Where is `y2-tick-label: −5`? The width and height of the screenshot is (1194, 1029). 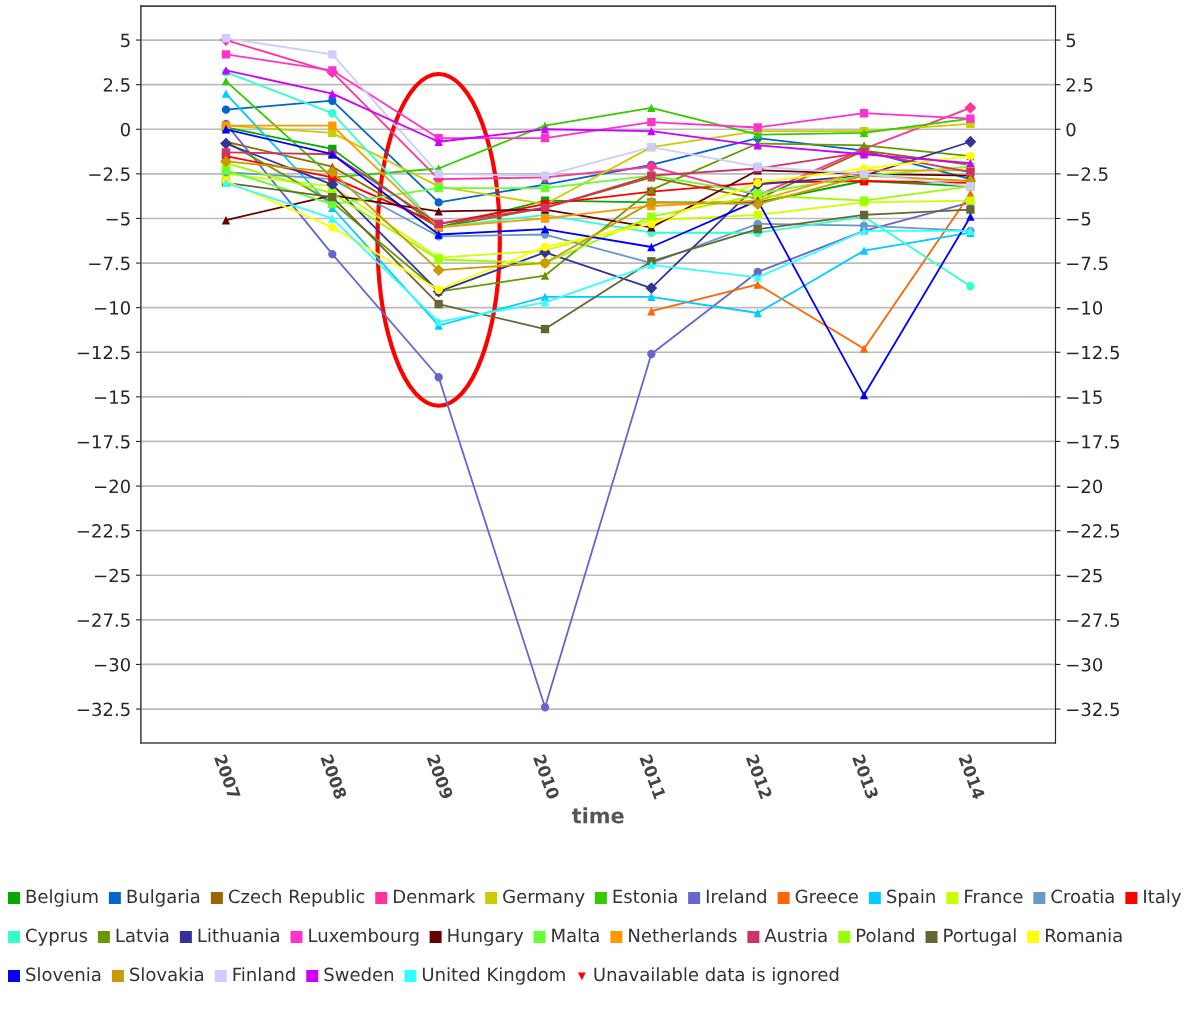
y2-tick-label: −5 is located at coordinates (1079, 219).